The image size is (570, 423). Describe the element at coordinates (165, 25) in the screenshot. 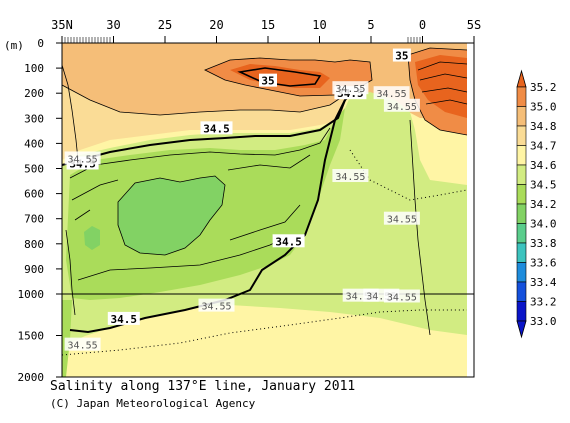

I see `x-tick-label: 25` at that location.